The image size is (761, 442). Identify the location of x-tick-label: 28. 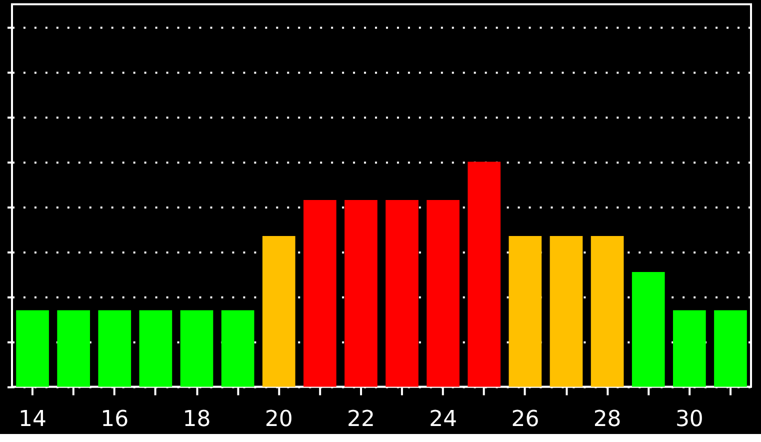
(607, 419).